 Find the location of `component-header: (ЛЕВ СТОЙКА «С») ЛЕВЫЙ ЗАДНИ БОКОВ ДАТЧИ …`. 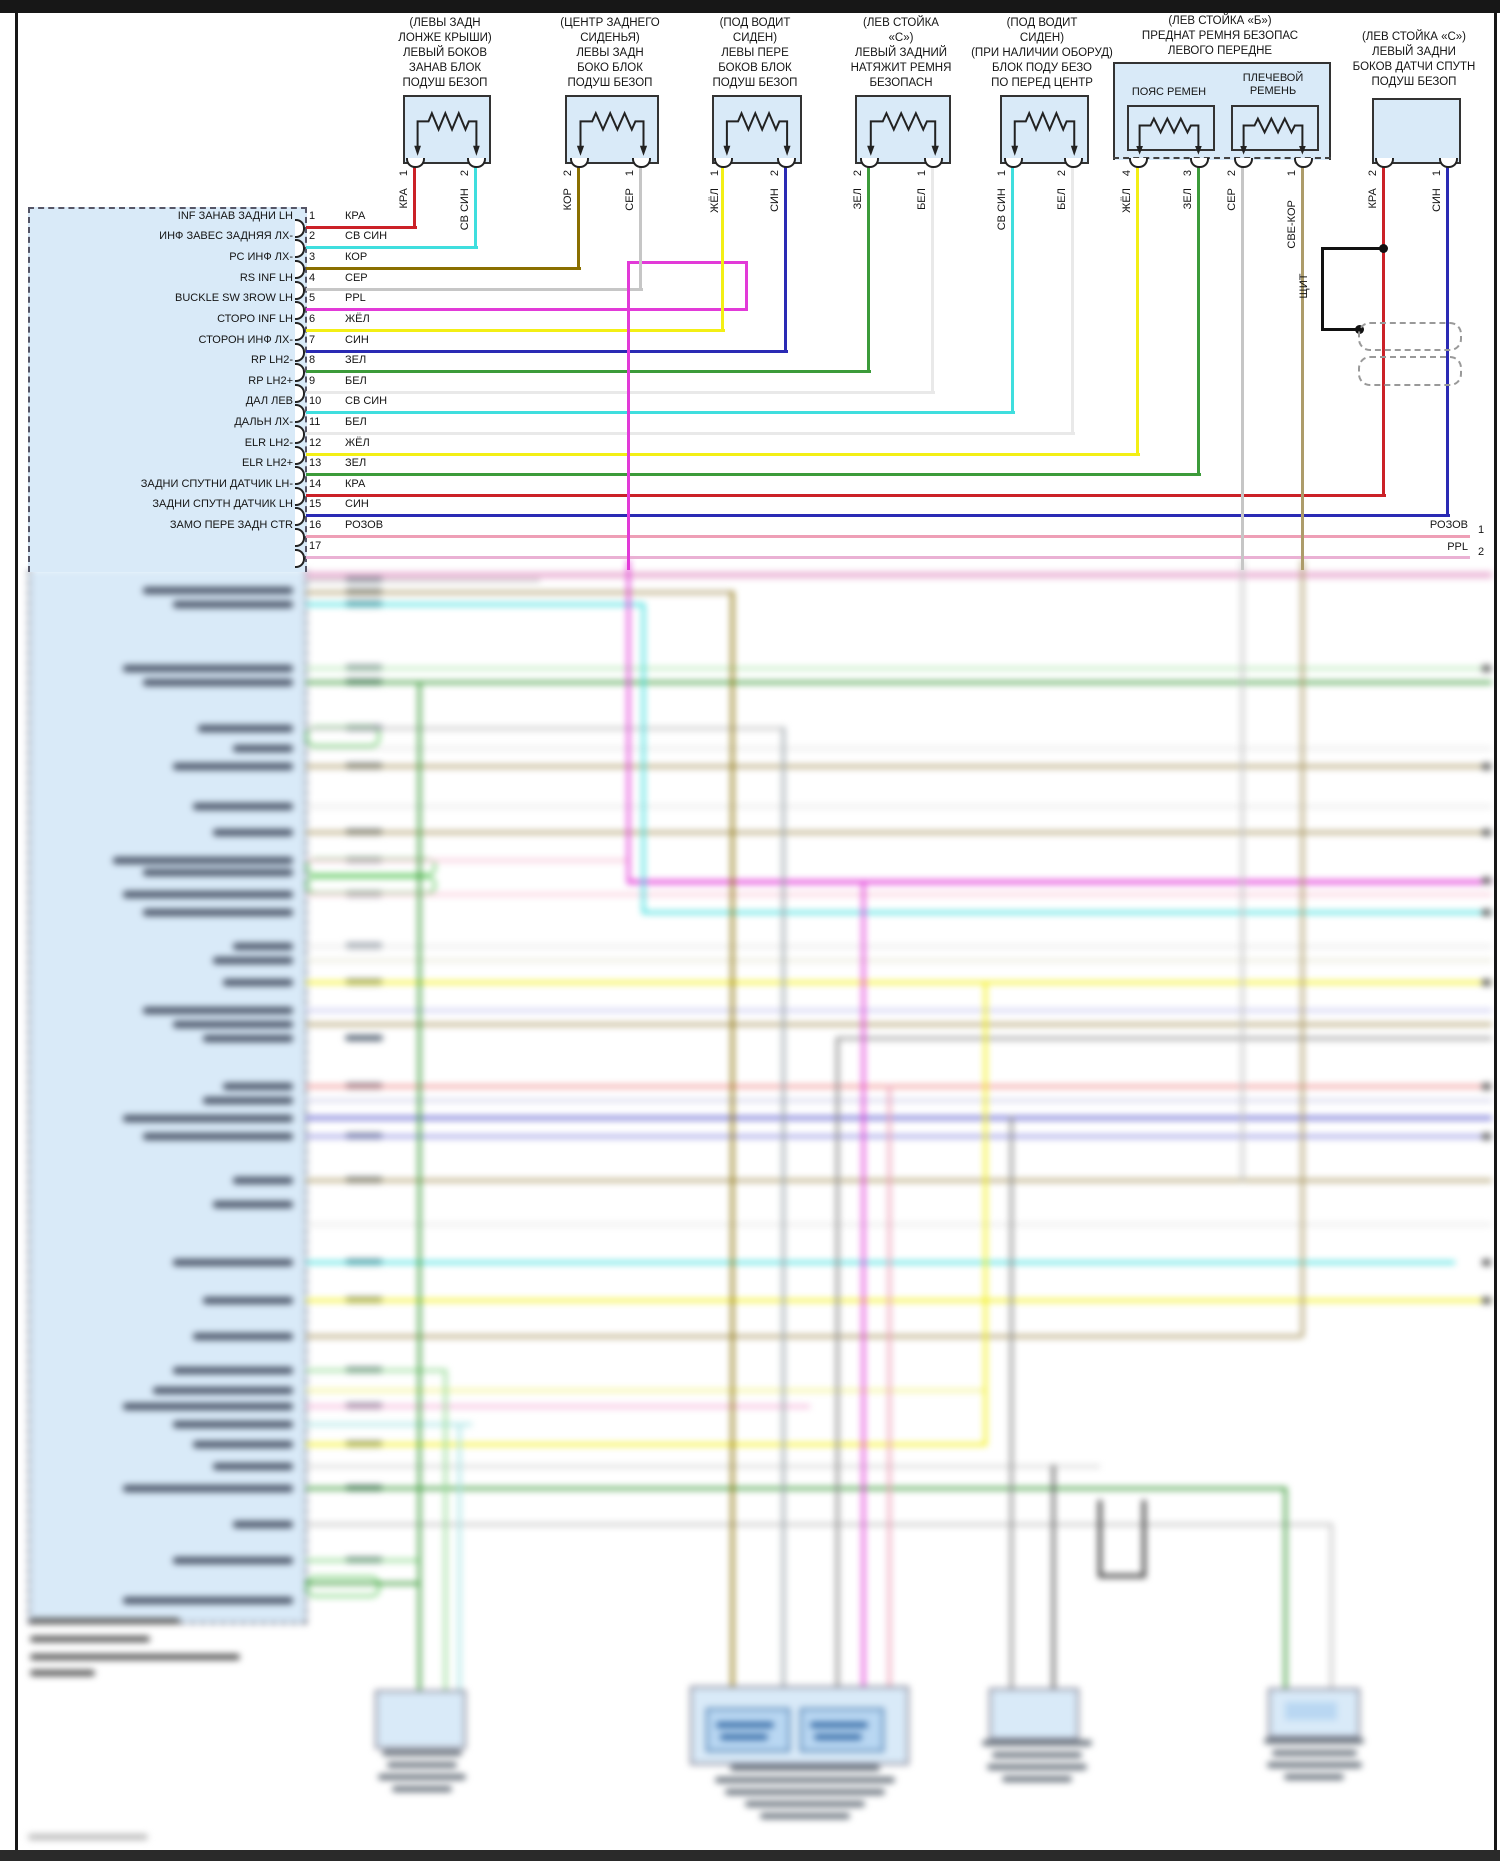

component-header: (ЛЕВ СТОЙКА «С») ЛЕВЫЙ ЗАДНИ БОКОВ ДАТЧИ … is located at coordinates (1414, 59).